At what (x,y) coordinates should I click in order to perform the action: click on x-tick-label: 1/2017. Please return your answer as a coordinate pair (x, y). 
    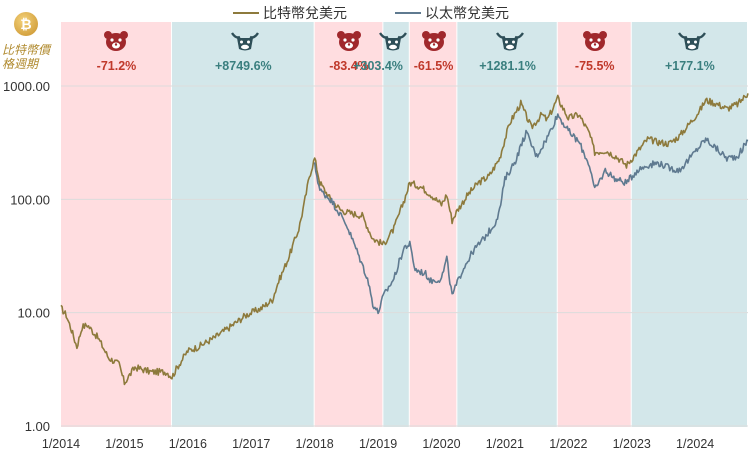
    Looking at the image, I should click on (251, 444).